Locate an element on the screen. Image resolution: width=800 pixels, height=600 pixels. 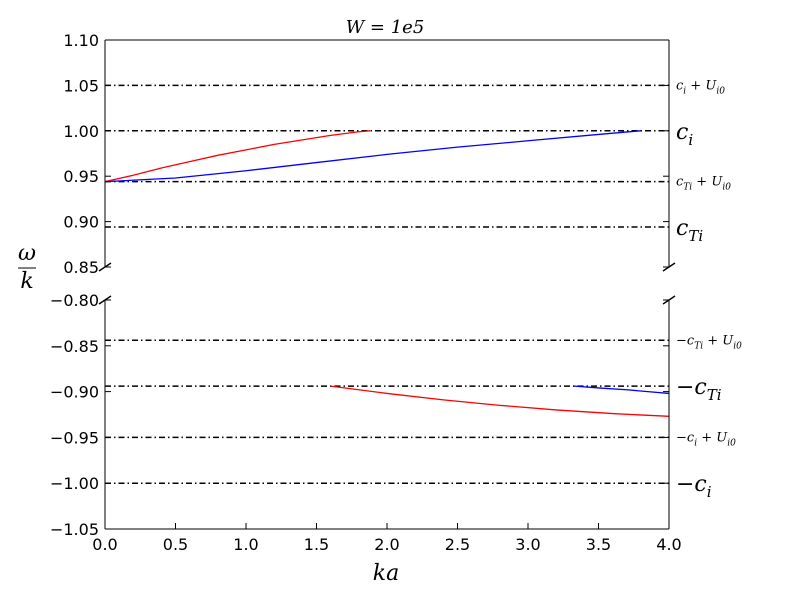
x-tick-label-2: 1.0 is located at coordinates (245, 544).